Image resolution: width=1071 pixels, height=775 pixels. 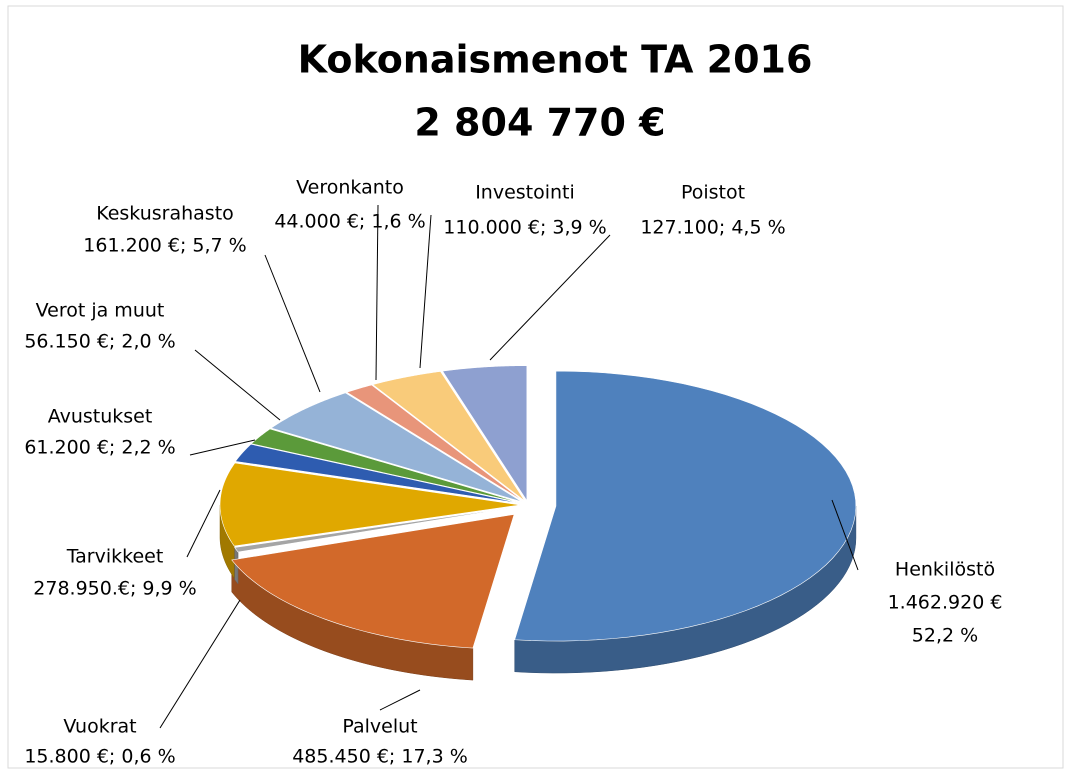 I want to click on data-label-value: 56.150 €; 2,0 %, so click(x=99, y=342).